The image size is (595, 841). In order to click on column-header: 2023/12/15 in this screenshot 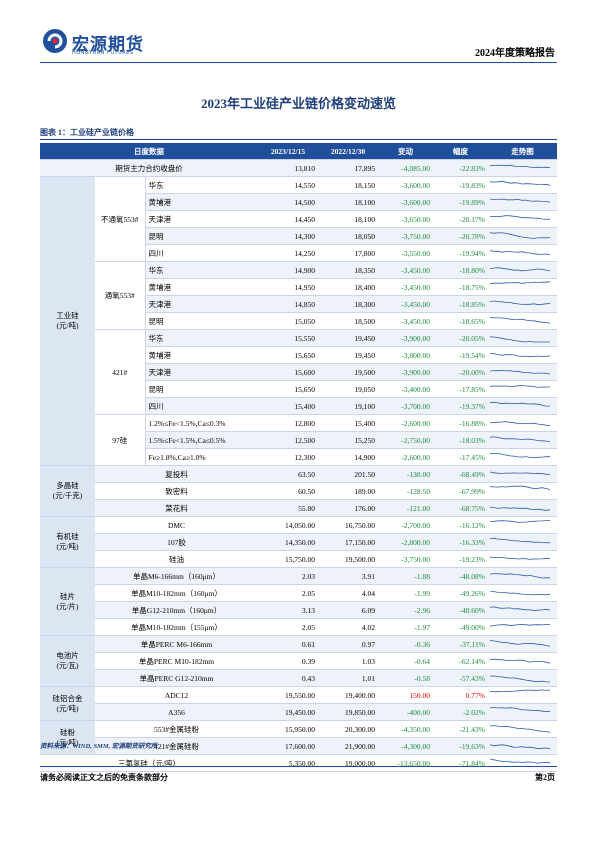, I will do `click(288, 151)`.